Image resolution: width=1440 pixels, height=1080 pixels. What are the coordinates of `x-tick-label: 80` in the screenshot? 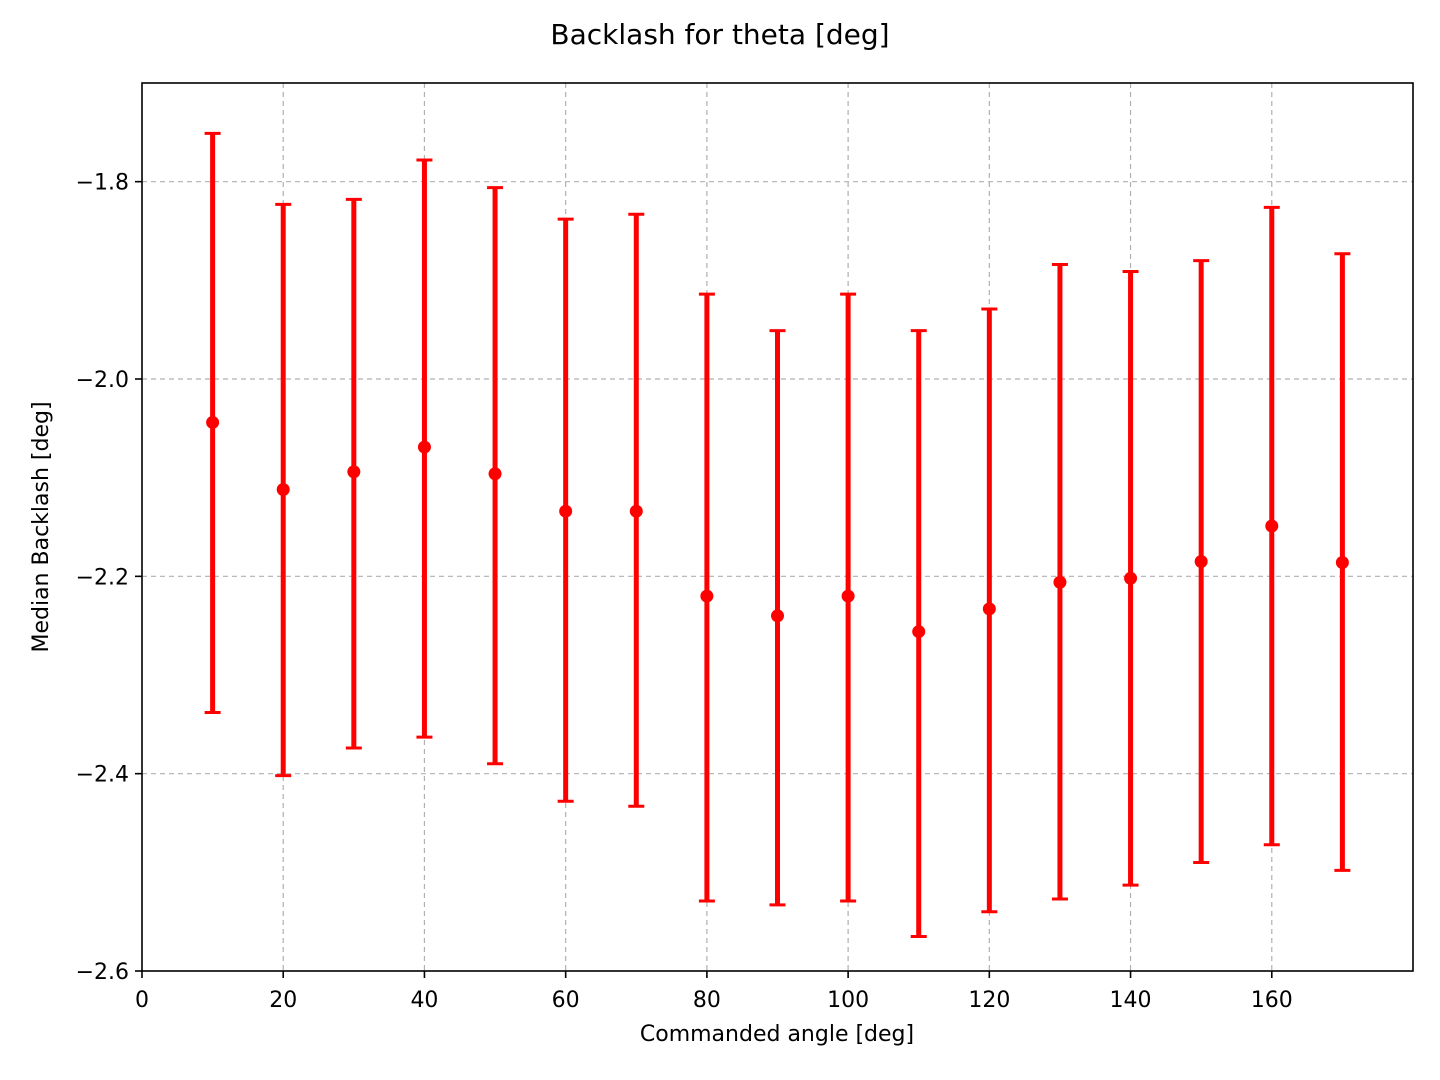 It's located at (707, 1000).